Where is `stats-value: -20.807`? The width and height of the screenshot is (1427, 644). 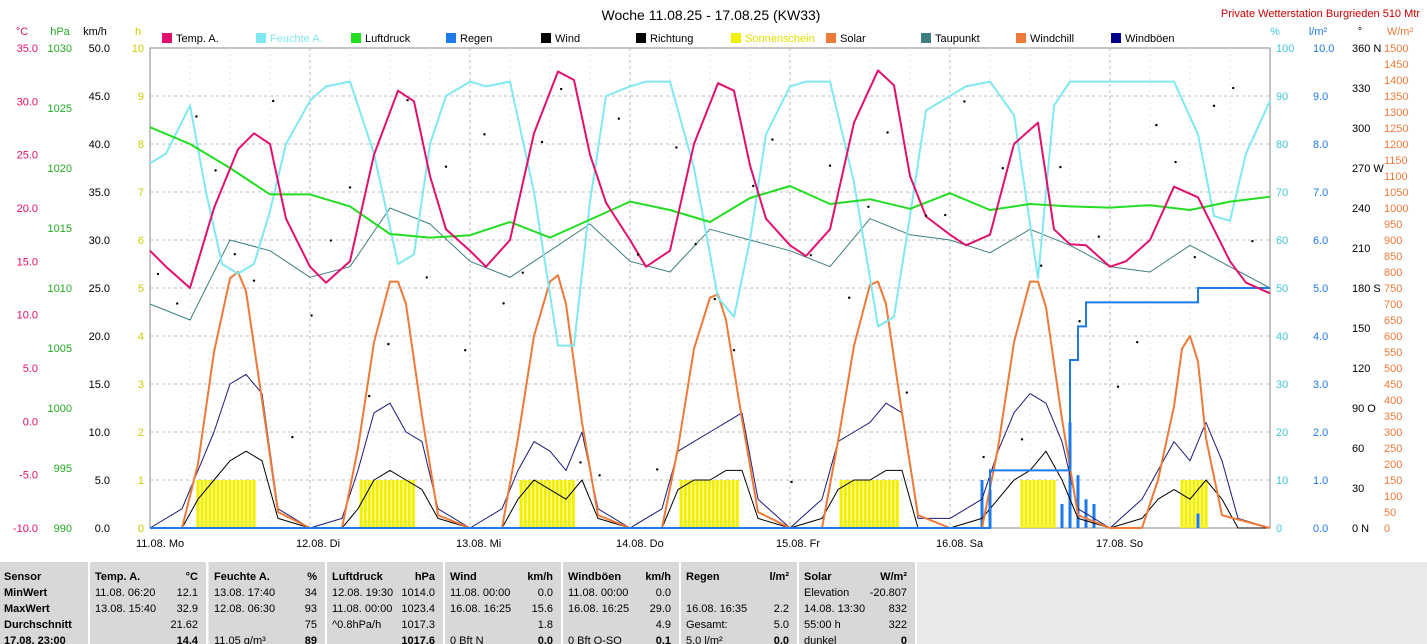
stats-value: -20.807 is located at coordinates (888, 593).